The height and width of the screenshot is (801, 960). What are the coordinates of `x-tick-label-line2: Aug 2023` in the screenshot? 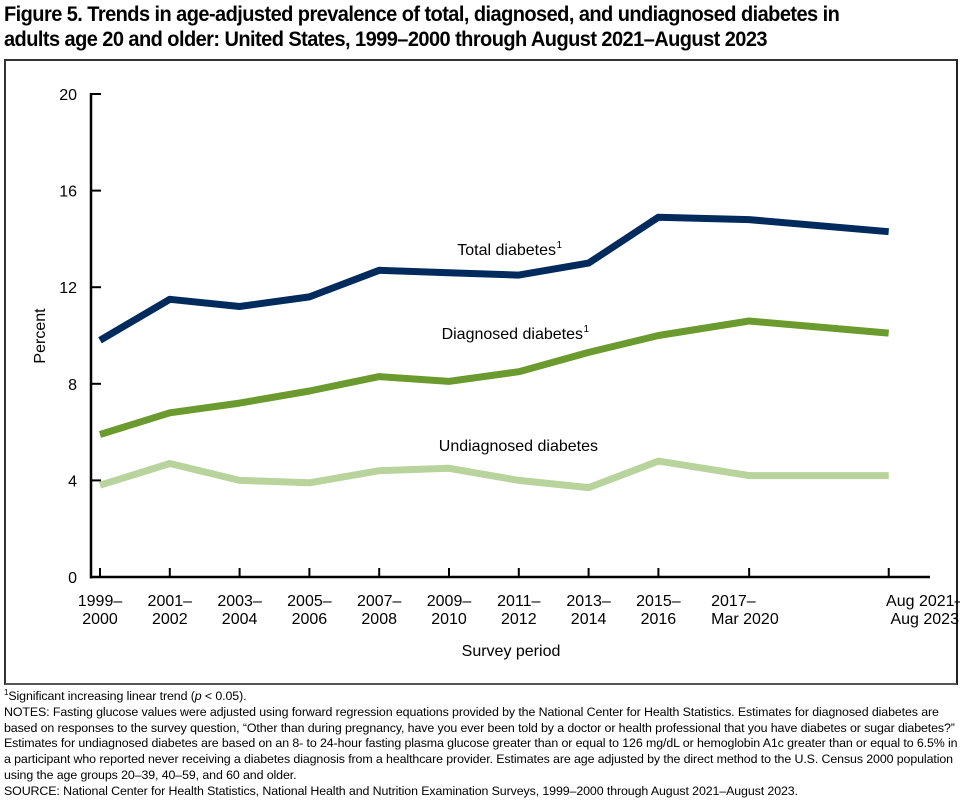 It's located at (924, 619).